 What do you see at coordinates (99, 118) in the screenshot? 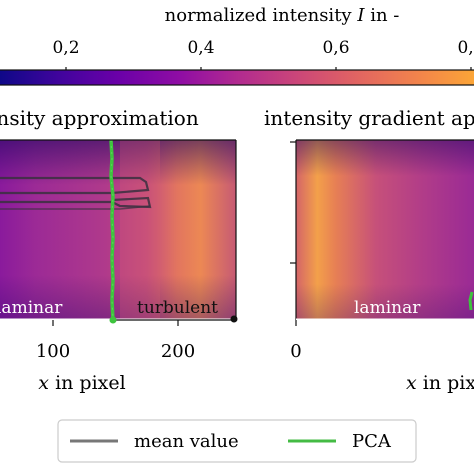
I see `panel-title: intensity approximation` at bounding box center [99, 118].